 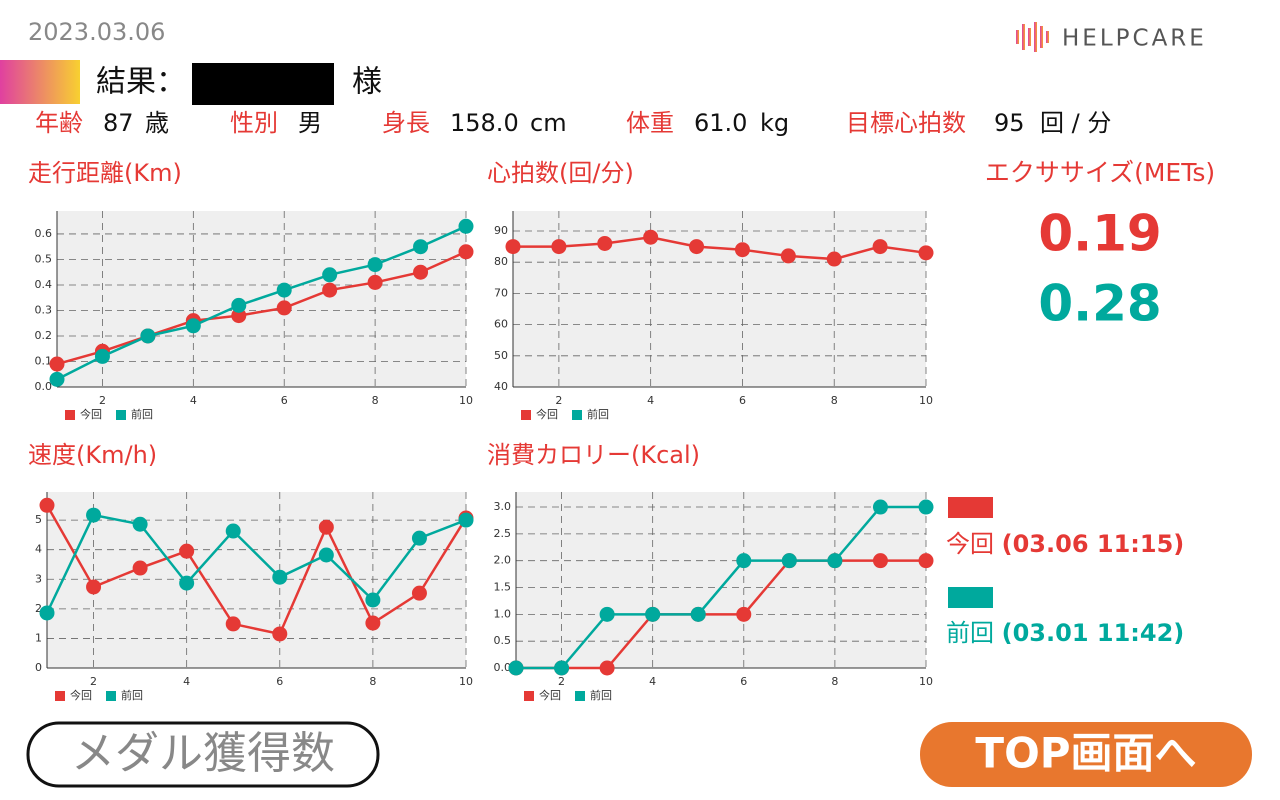 What do you see at coordinates (263, 84) in the screenshot?
I see `redacted-name` at bounding box center [263, 84].